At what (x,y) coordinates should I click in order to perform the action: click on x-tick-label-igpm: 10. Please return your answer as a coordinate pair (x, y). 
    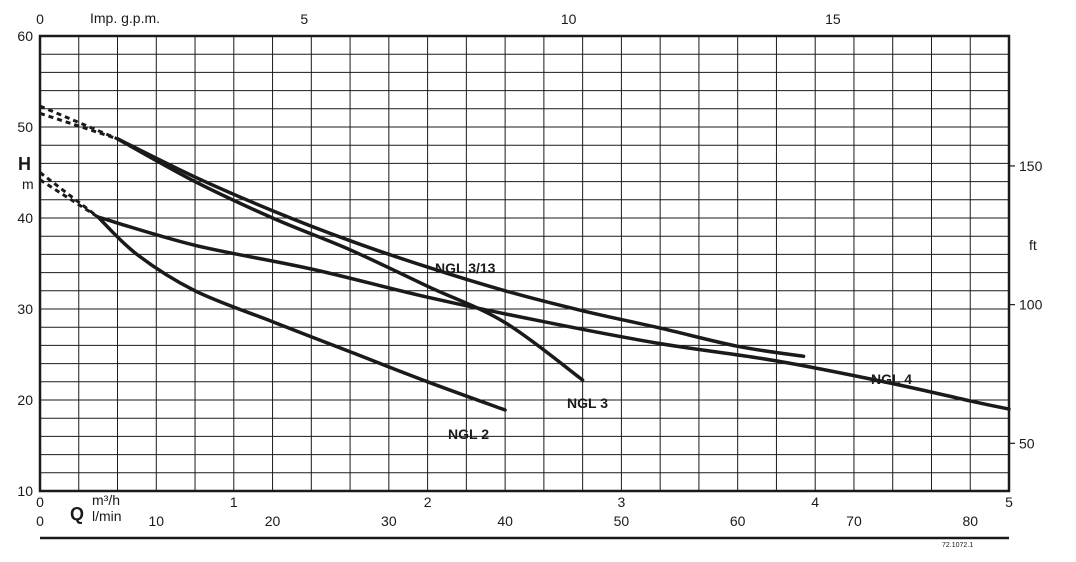
    Looking at the image, I should click on (569, 19).